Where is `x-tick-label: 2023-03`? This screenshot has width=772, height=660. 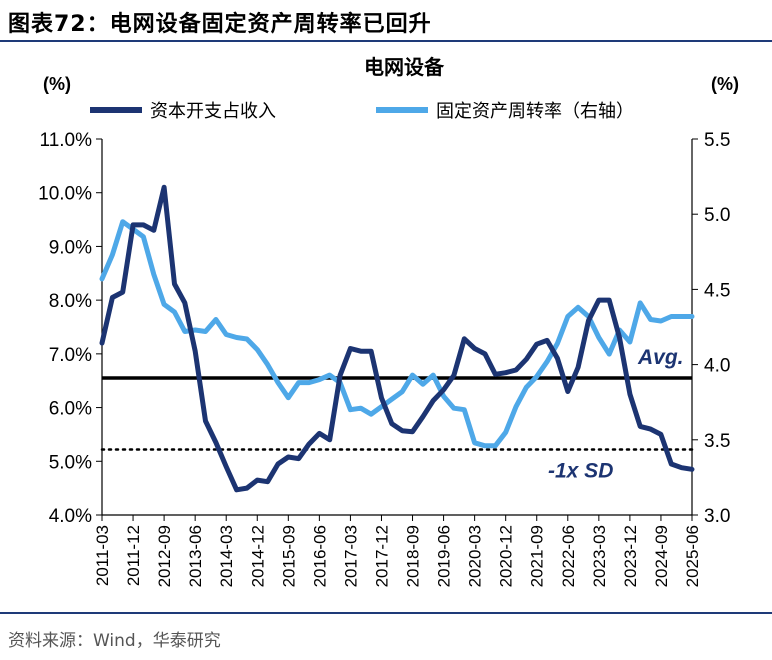
x-tick-label: 2023-03 is located at coordinates (599, 556).